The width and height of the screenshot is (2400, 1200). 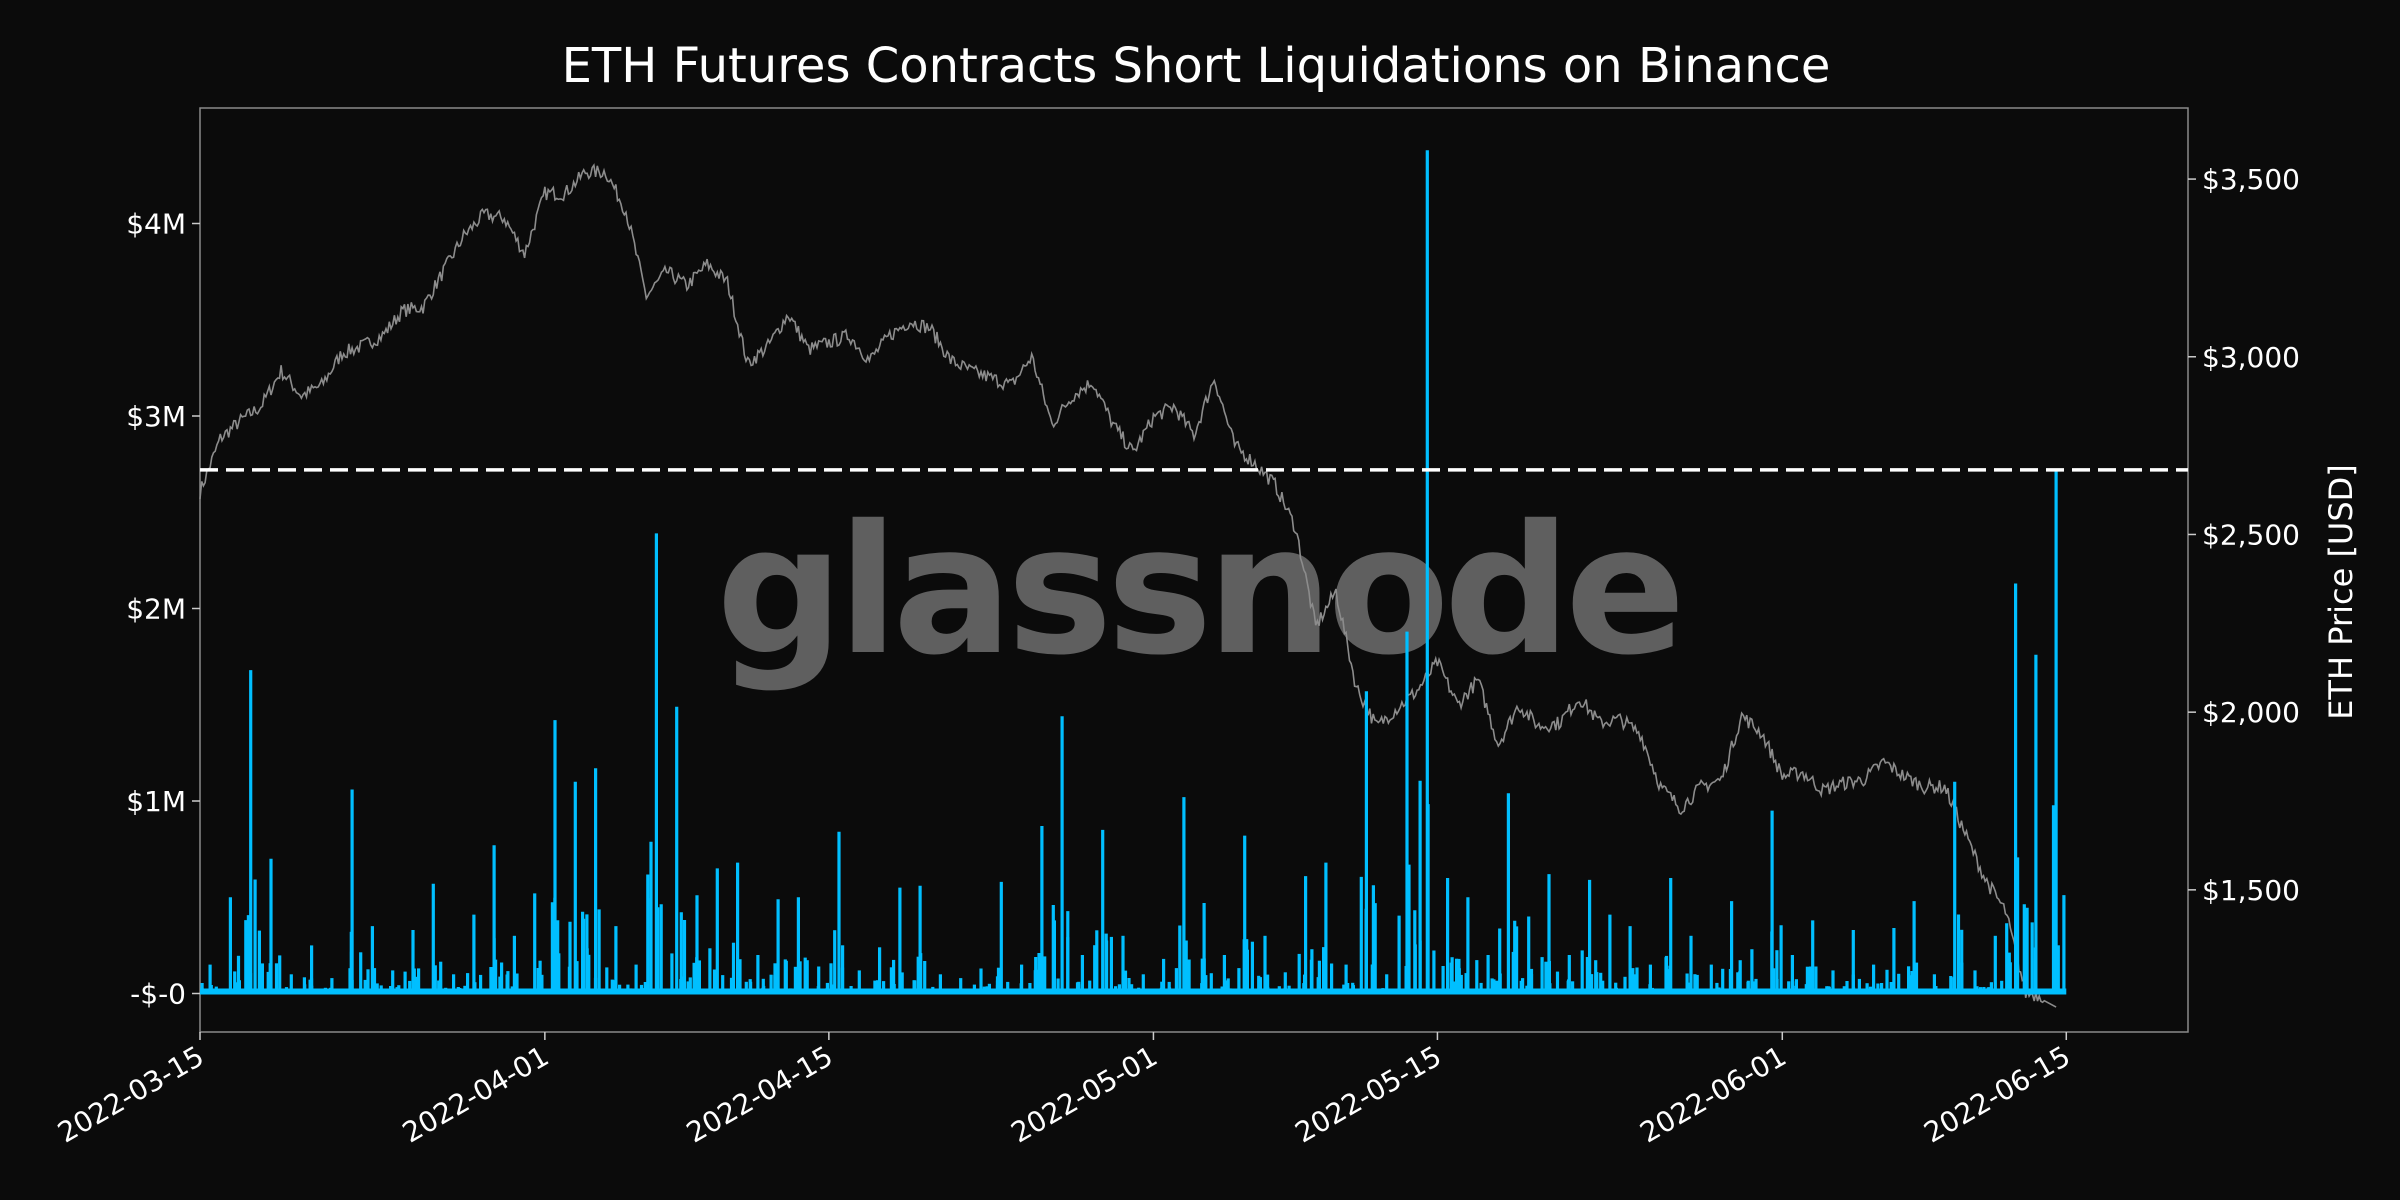 I want to click on left-axis: -$-0 $1M $2M $3M $4M, so click(x=163, y=609).